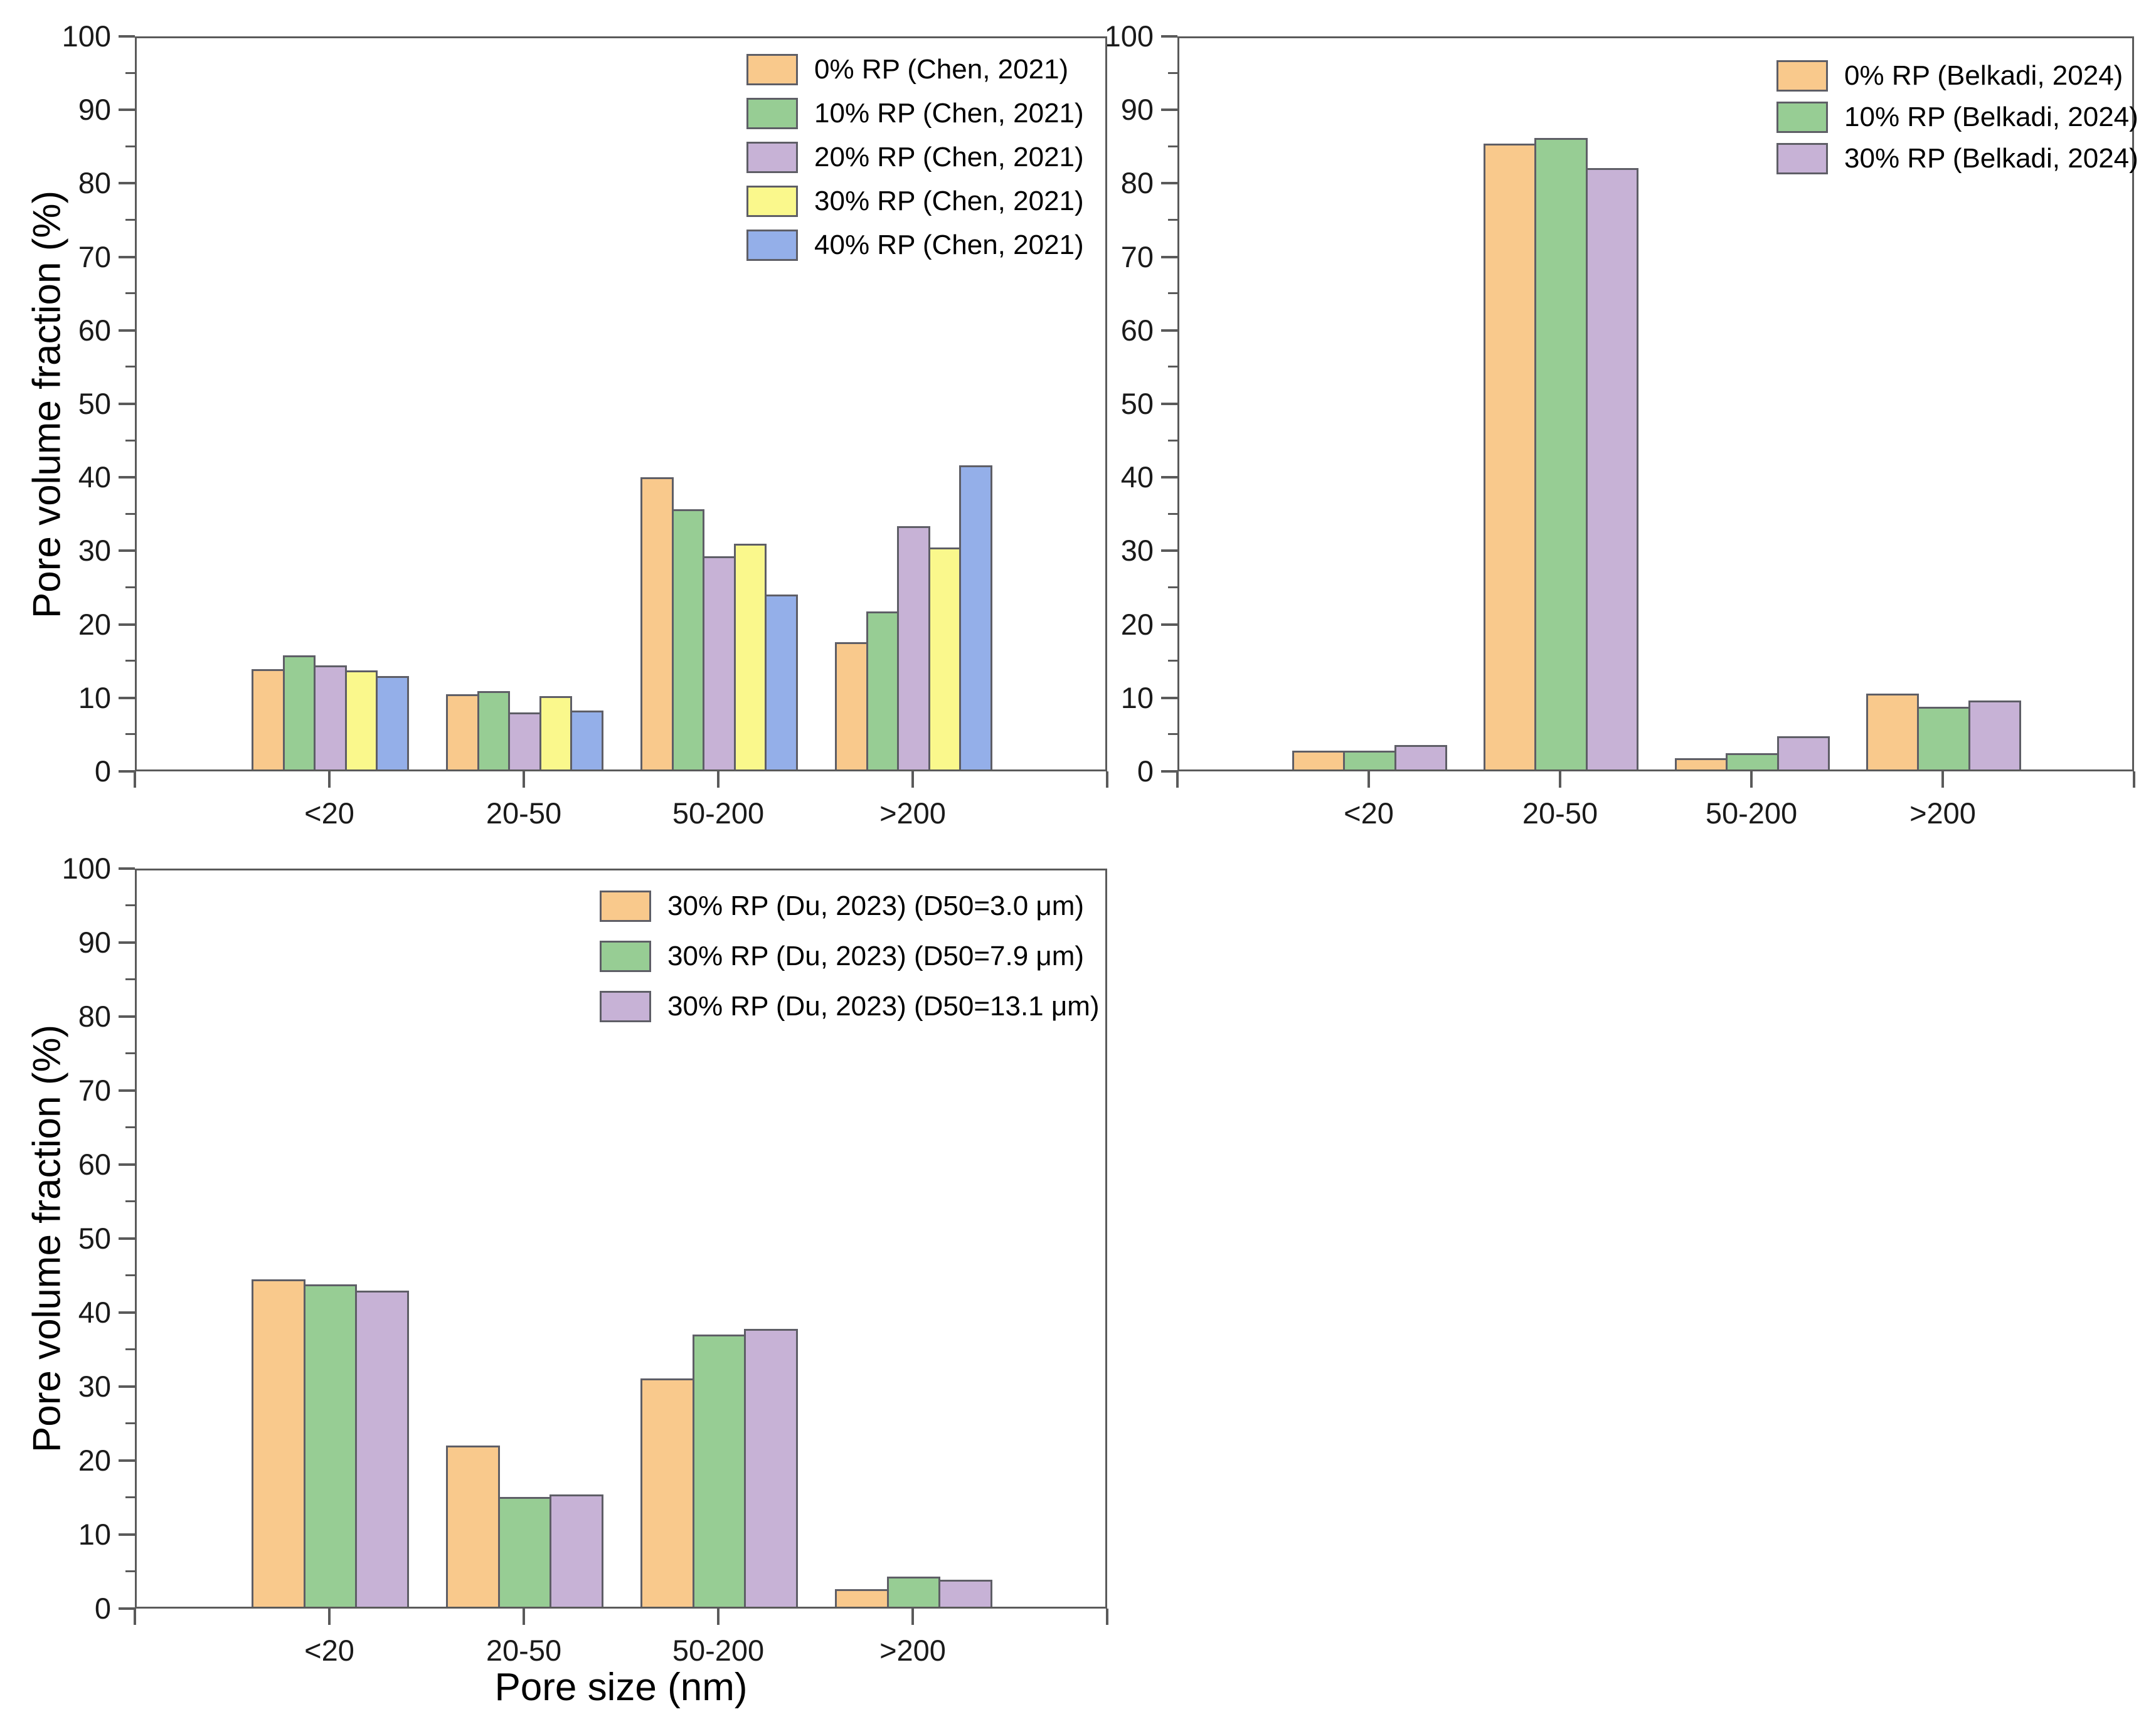  I want to click on legend-item: 30% RP (Chen, 2021), so click(915, 201).